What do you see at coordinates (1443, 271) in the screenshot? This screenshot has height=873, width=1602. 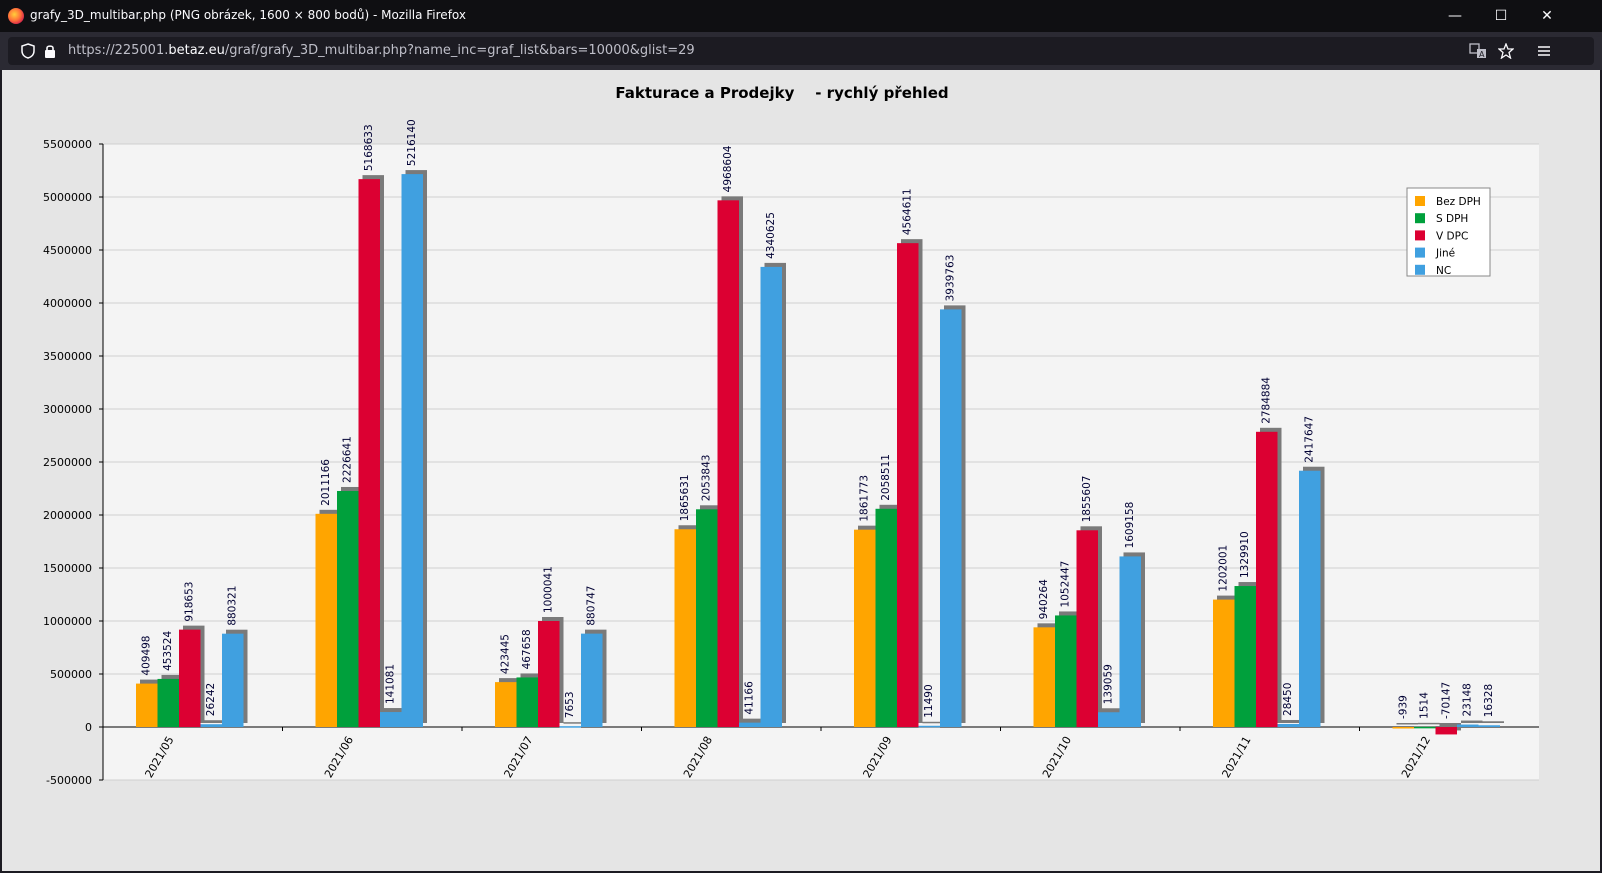 I see `legend-label: NC` at bounding box center [1443, 271].